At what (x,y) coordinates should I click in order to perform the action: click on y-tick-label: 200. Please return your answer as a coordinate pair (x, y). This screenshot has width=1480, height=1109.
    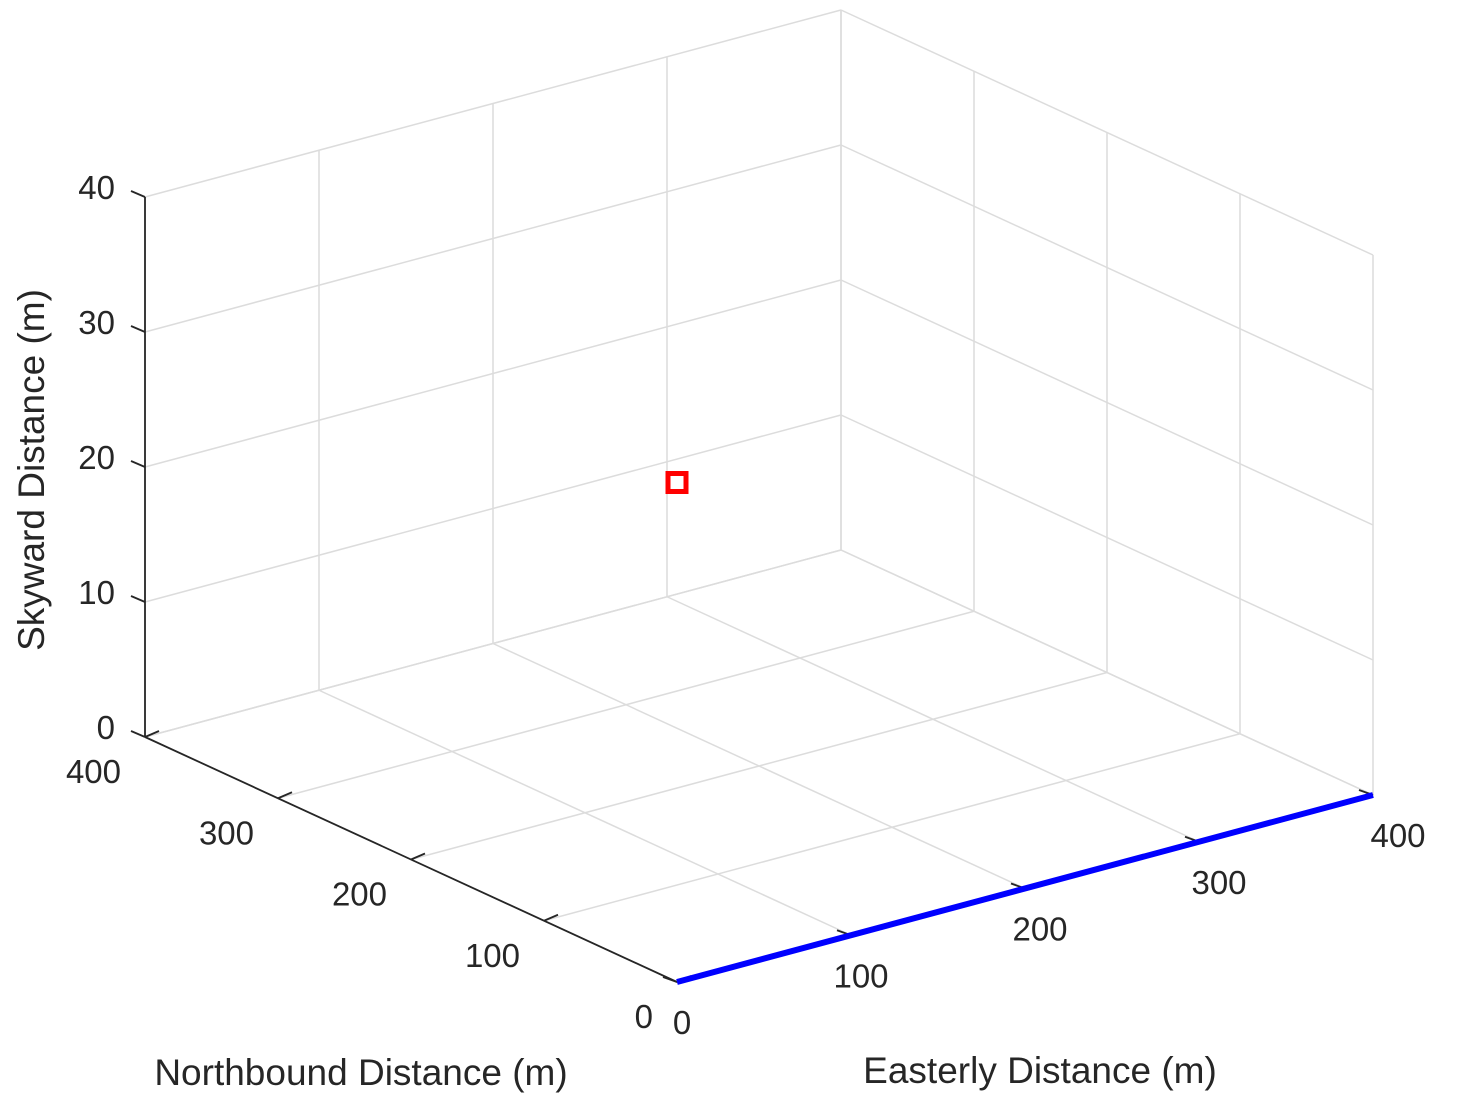
    Looking at the image, I should click on (359, 894).